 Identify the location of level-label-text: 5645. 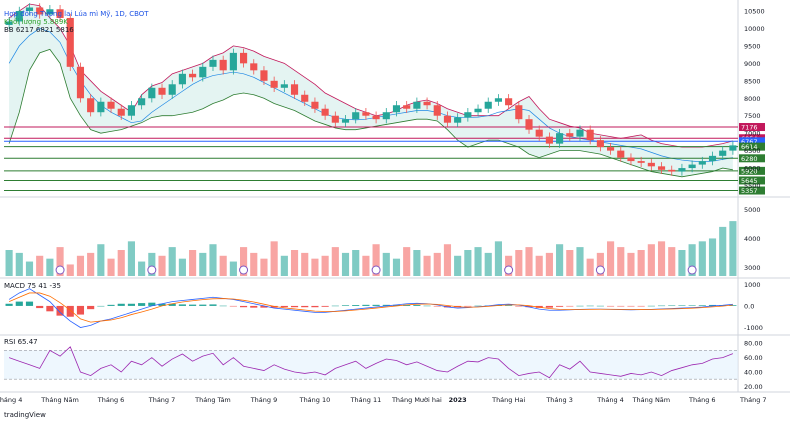
(749, 181).